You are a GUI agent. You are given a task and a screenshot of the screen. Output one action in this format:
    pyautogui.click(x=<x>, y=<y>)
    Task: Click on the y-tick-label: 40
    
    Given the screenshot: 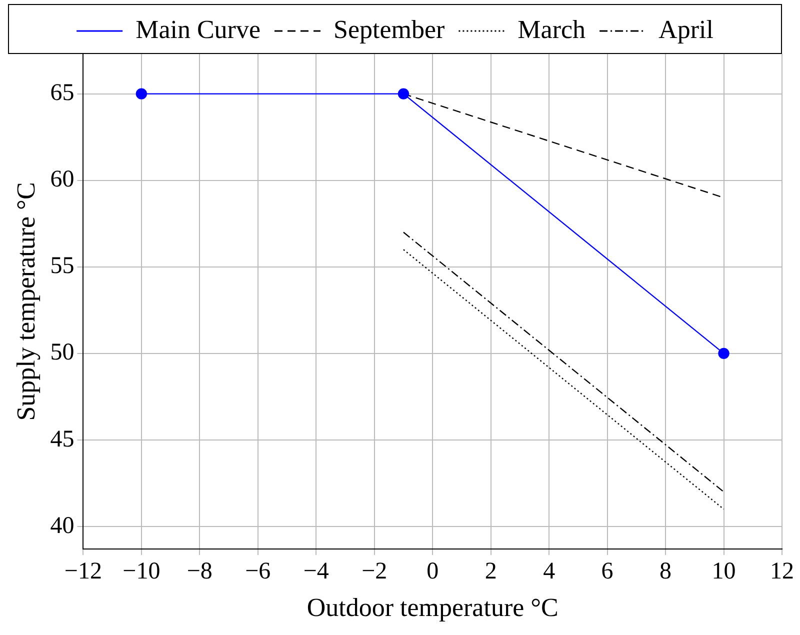 What is the action you would take?
    pyautogui.click(x=62, y=525)
    